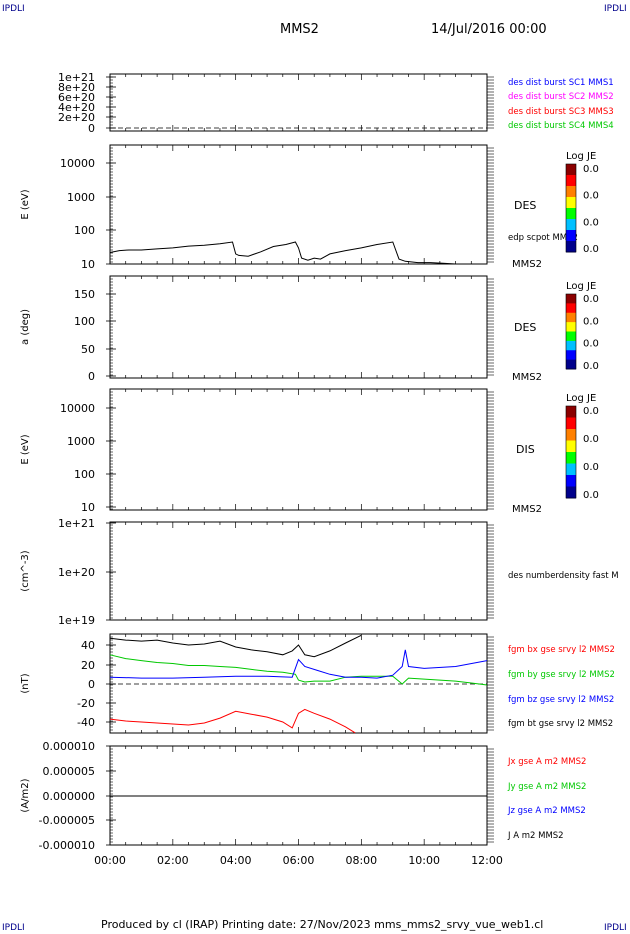 The height and width of the screenshot is (934, 630). Describe the element at coordinates (76, 87) in the screenshot. I see `dist-y-tick-label: 8e+20` at that location.